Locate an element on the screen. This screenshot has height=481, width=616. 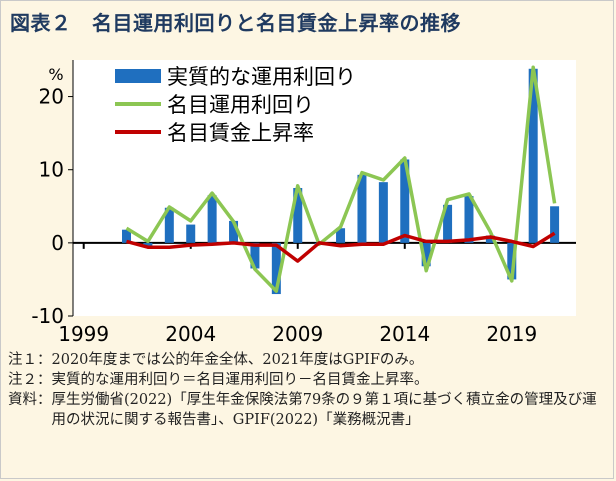
legend-label: 名目賃金上昇率 is located at coordinates (240, 133).